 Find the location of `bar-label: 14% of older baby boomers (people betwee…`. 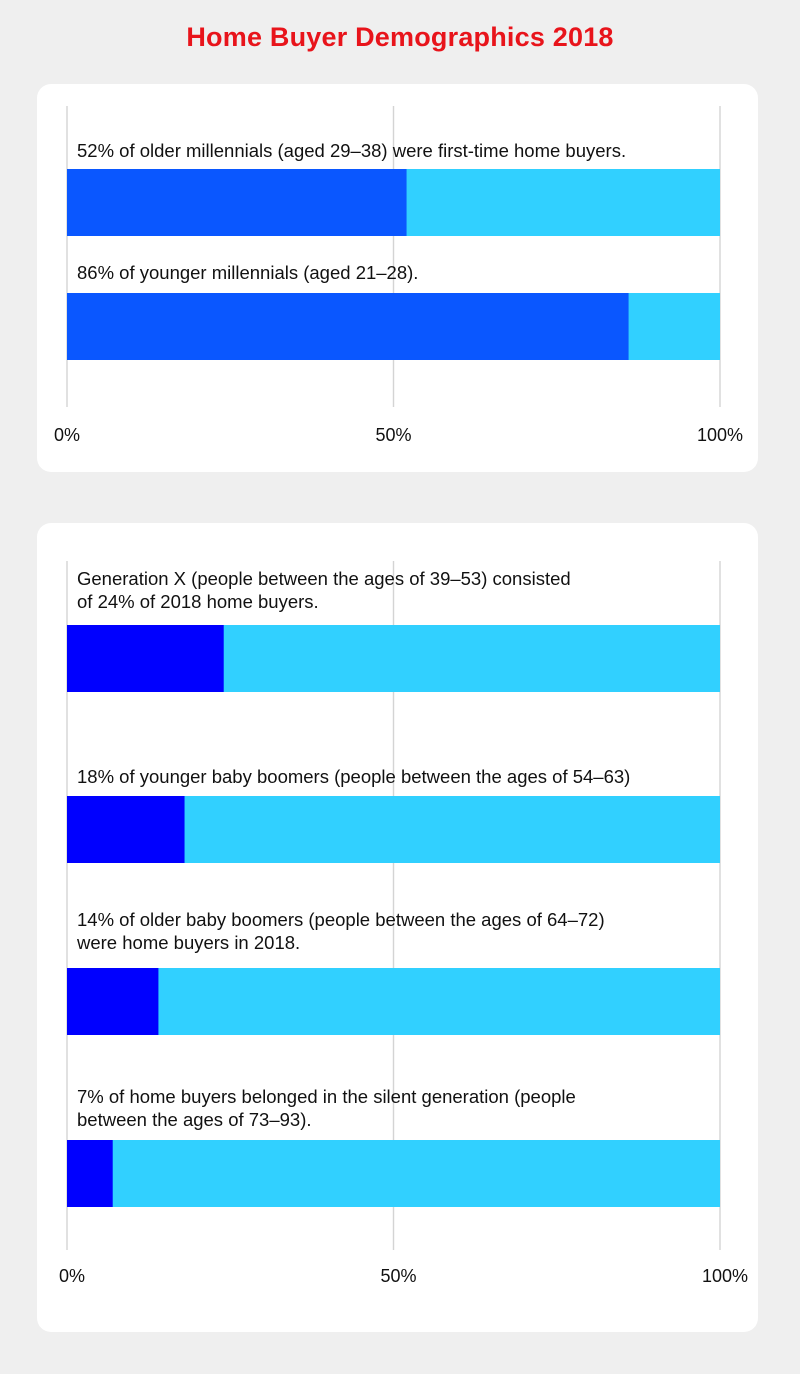

bar-label: 14% of older baby boomers (people betwee… is located at coordinates (341, 931).